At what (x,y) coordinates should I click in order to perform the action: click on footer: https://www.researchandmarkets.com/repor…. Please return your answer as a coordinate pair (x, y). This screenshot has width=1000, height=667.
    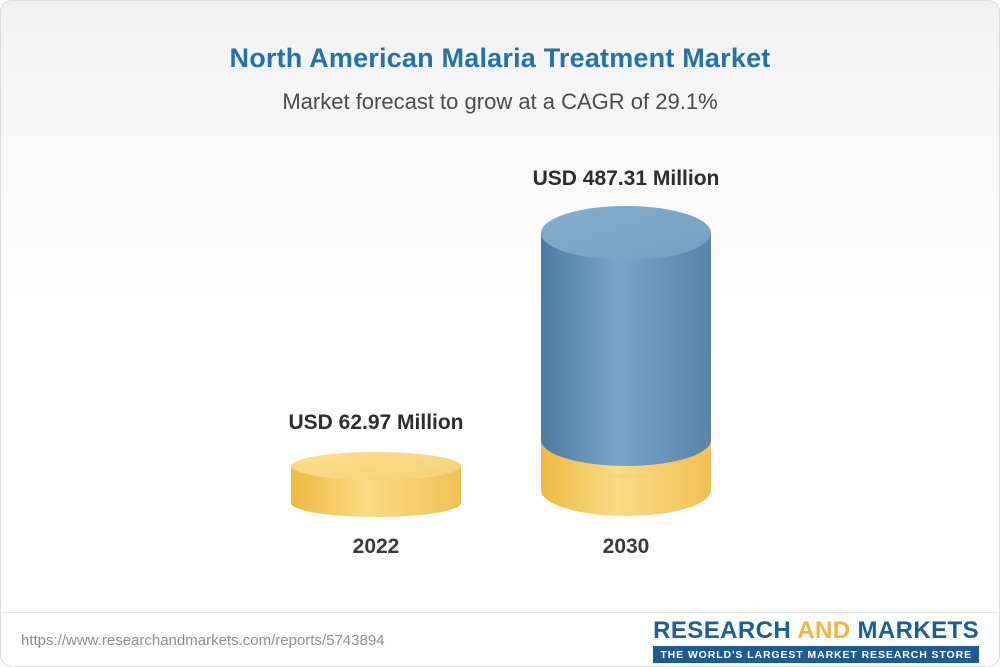
    Looking at the image, I should click on (500, 639).